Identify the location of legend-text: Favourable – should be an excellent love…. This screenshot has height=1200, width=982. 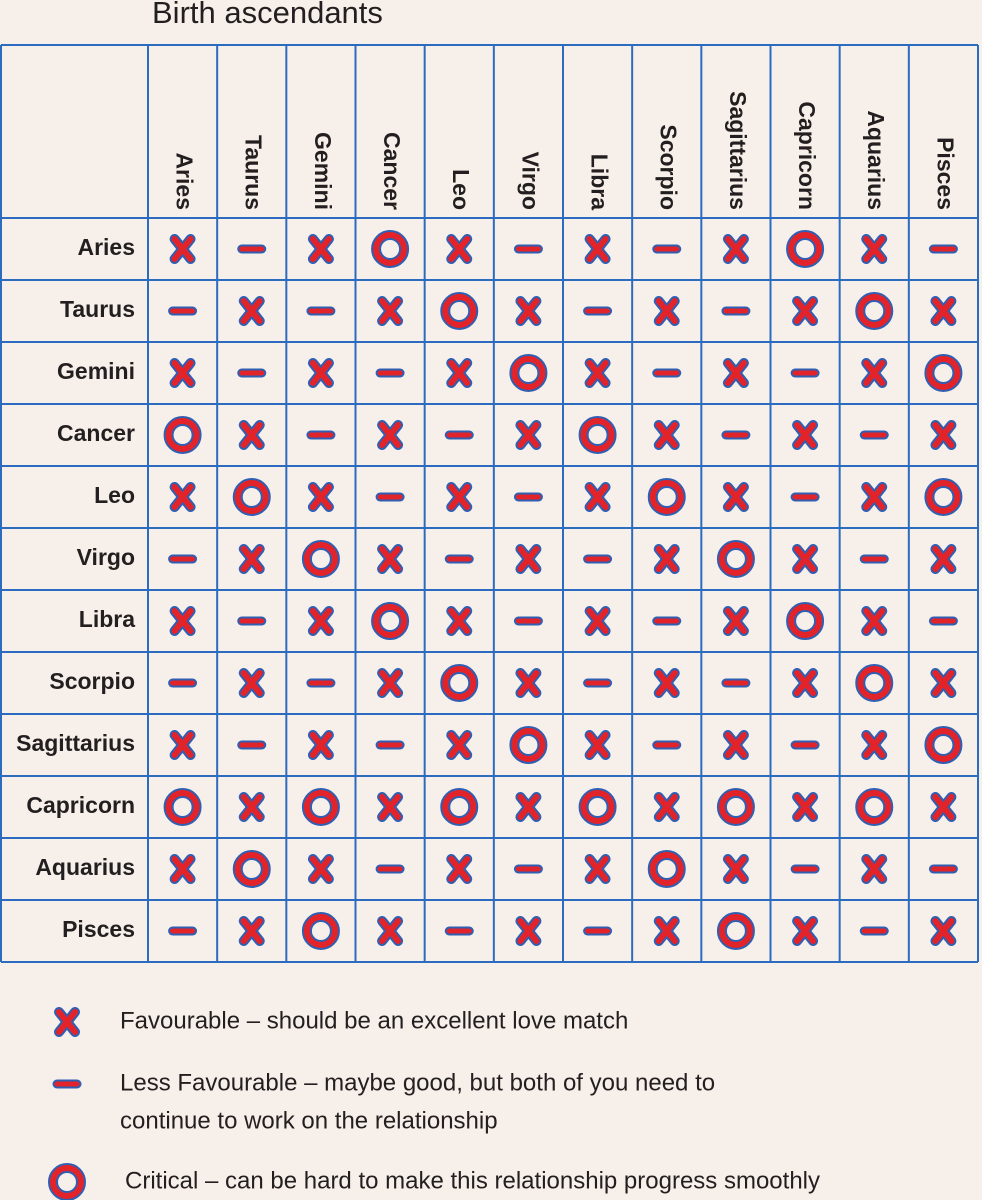
(374, 1020).